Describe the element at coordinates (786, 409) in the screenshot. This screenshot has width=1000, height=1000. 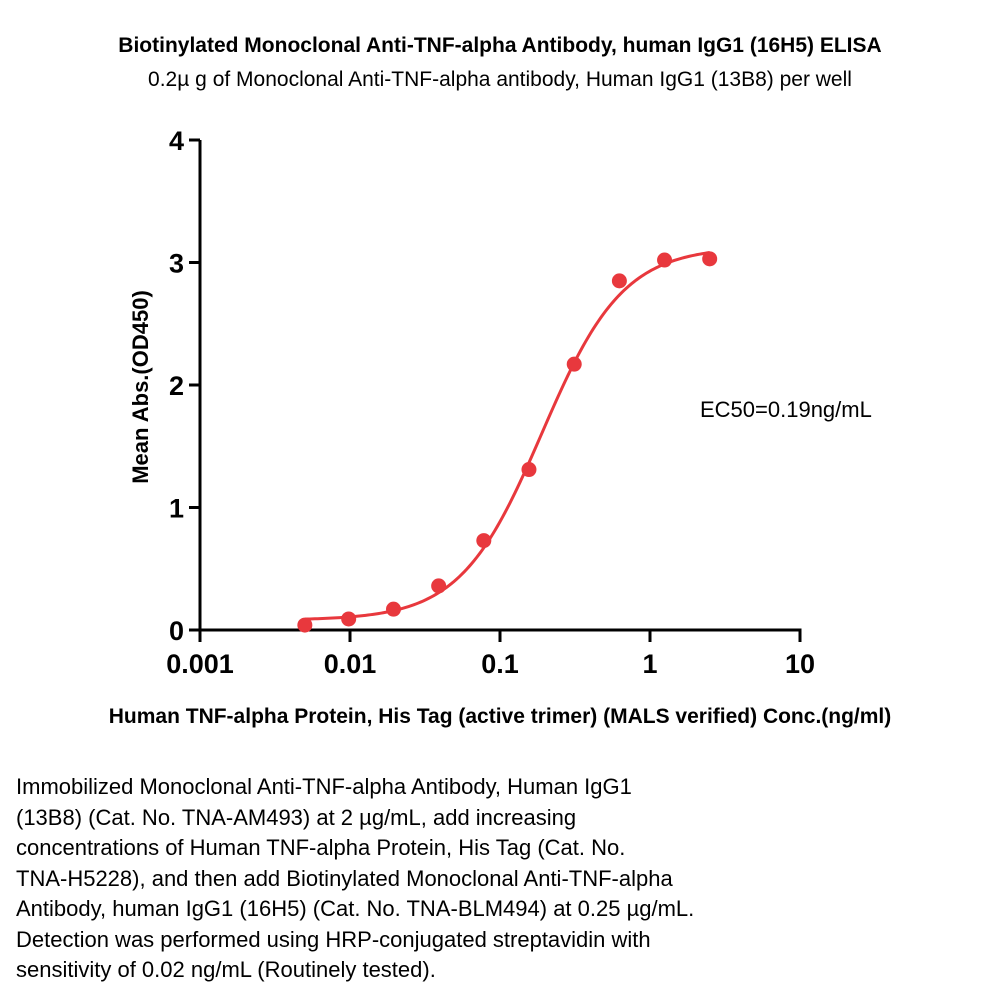
I see `ec50-annotation: EC50=0.19ng/mL` at that location.